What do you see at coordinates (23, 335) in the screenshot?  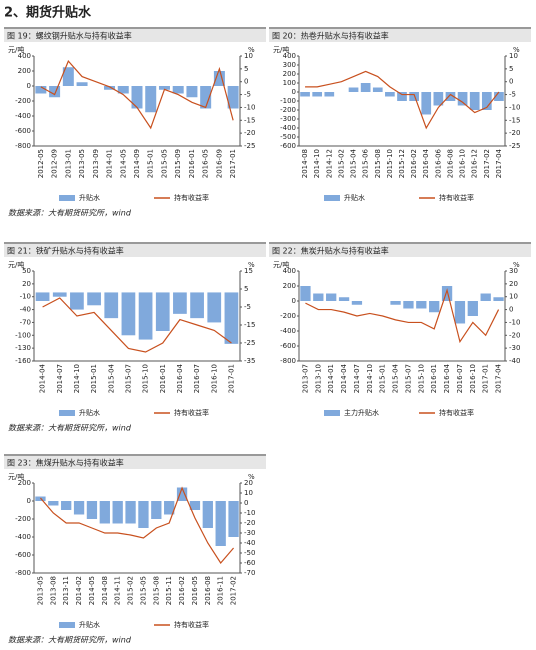 I see `y-tick-label: -100` at bounding box center [23, 335].